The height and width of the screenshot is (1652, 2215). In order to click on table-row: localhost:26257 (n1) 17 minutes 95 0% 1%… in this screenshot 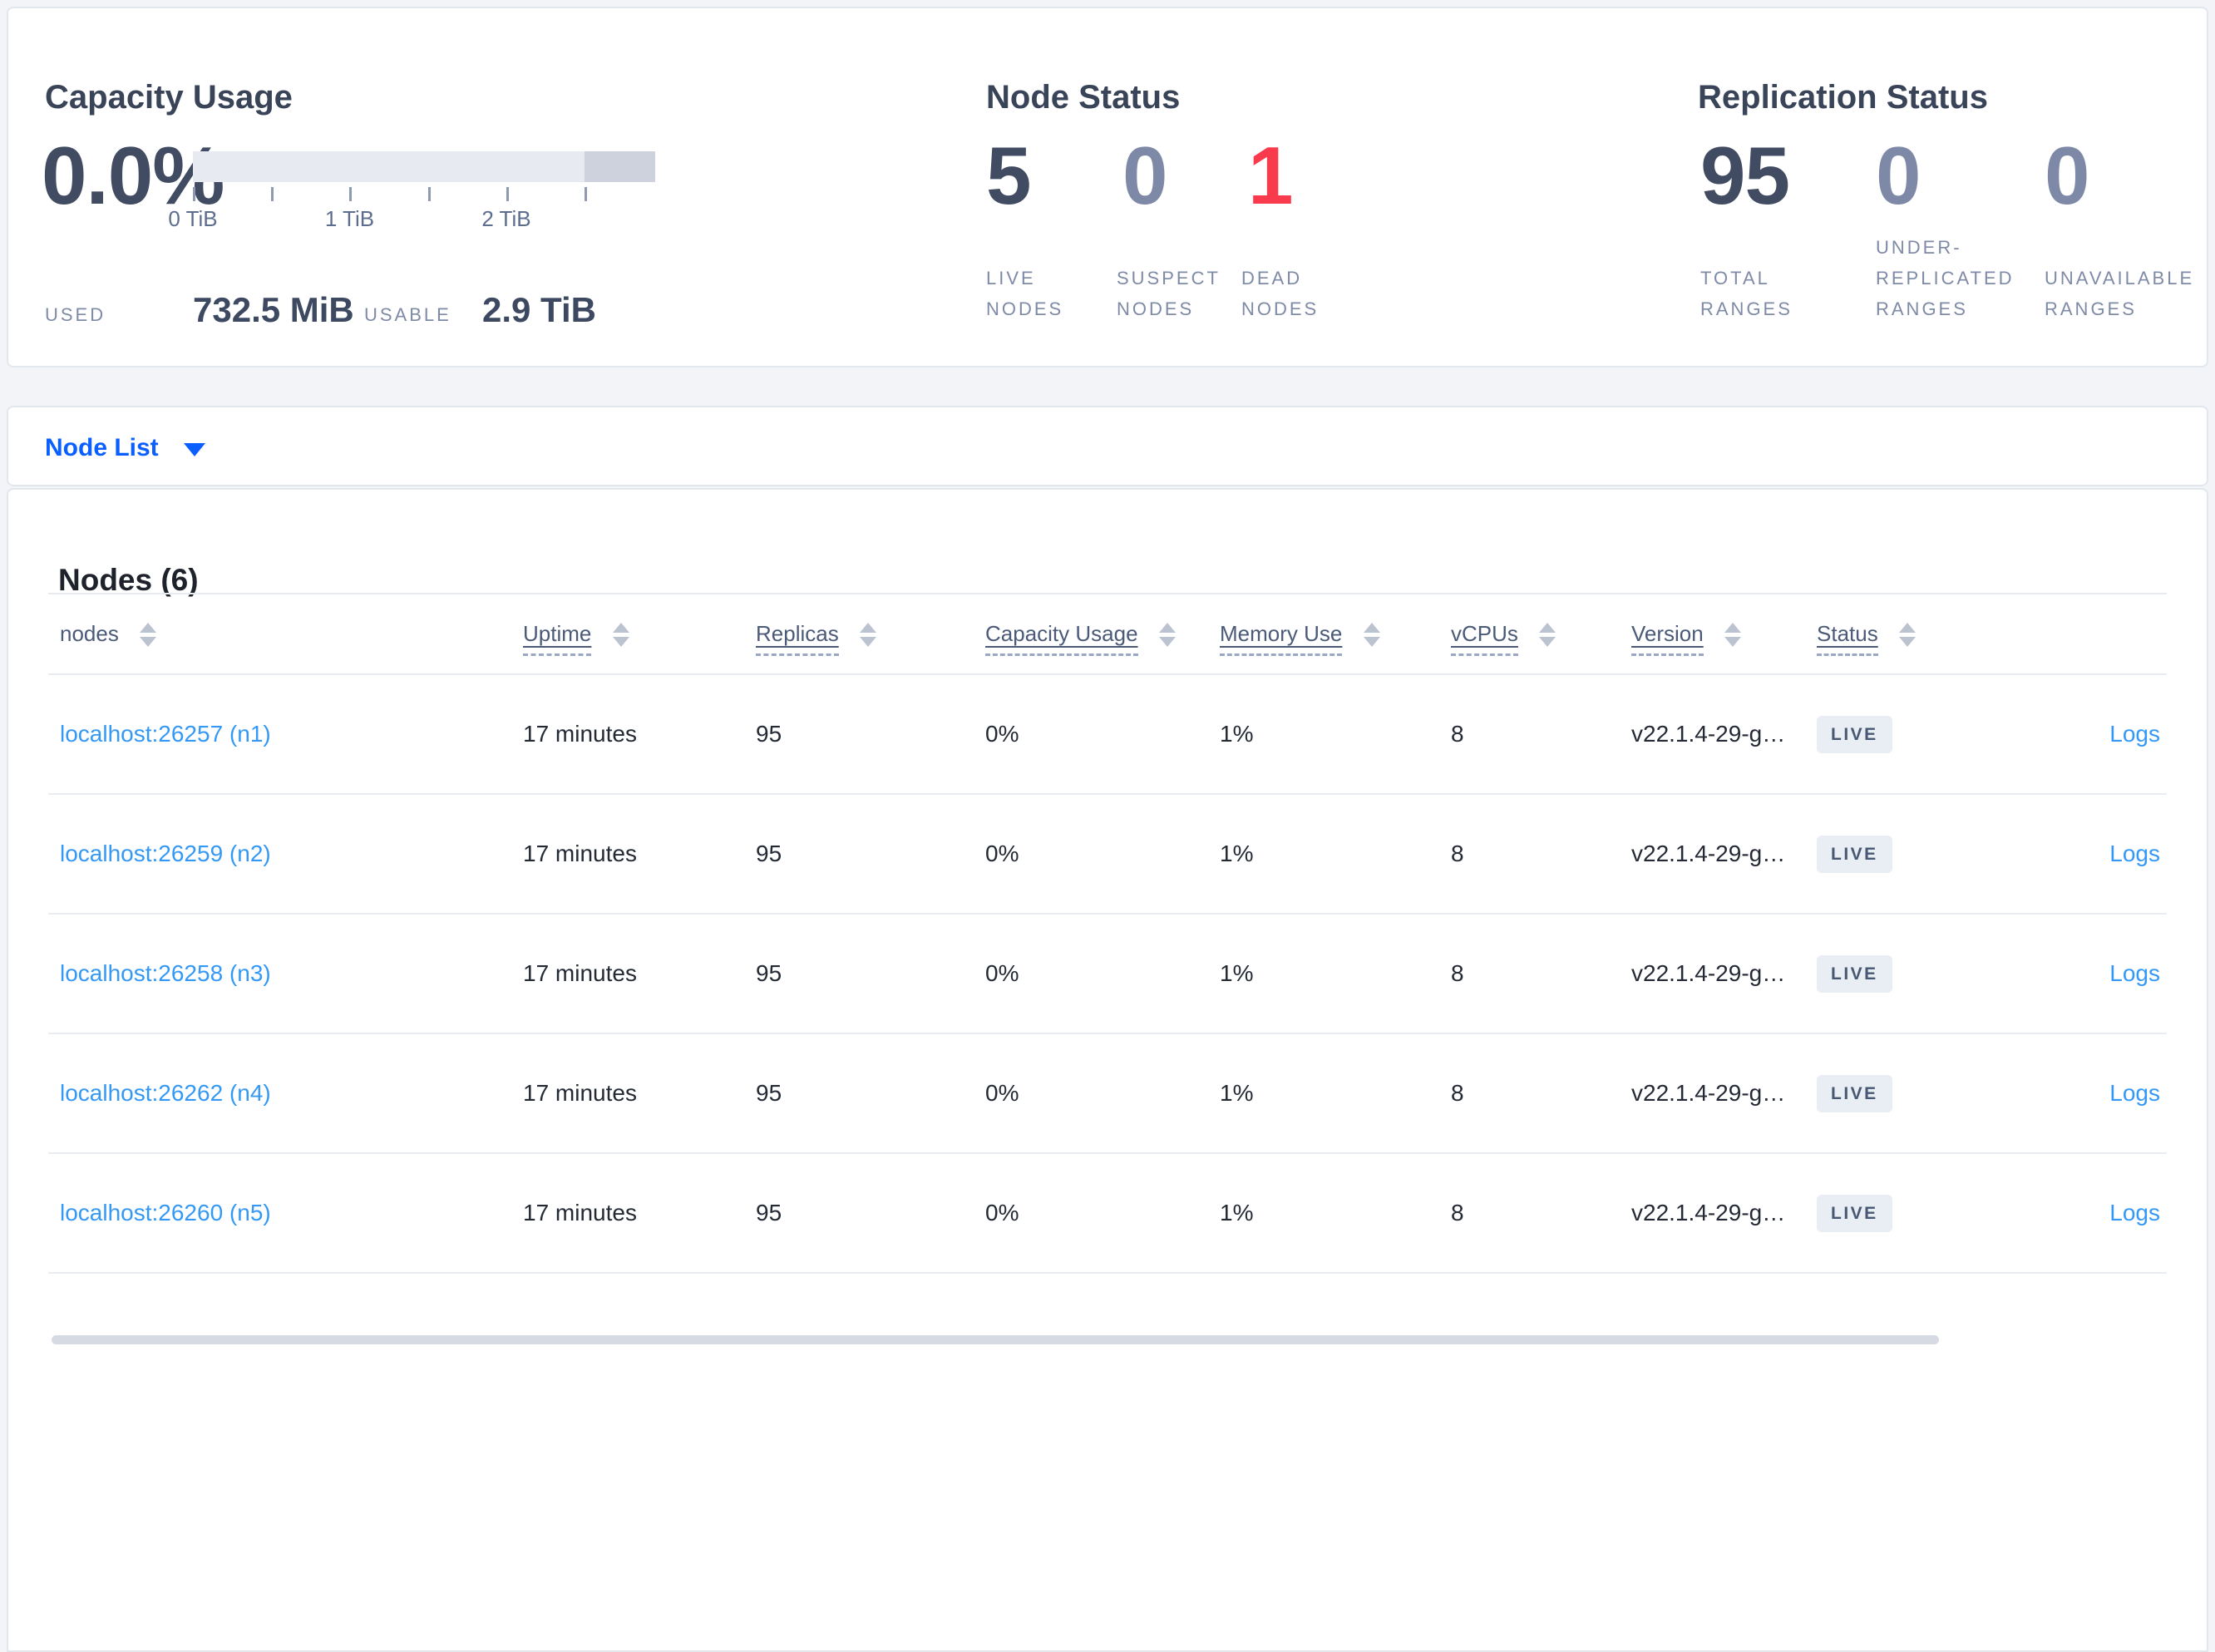, I will do `click(1107, 735)`.